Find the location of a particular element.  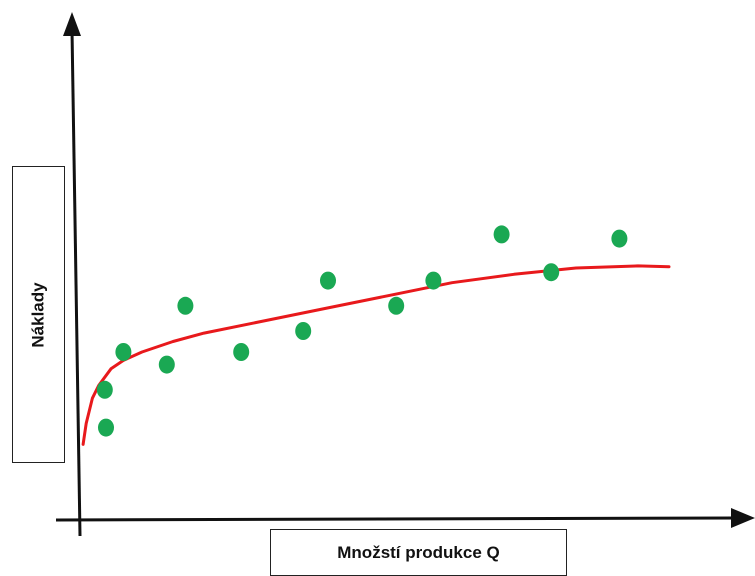

x-axis-label-box: Množstí produkce Q is located at coordinates (418, 552).